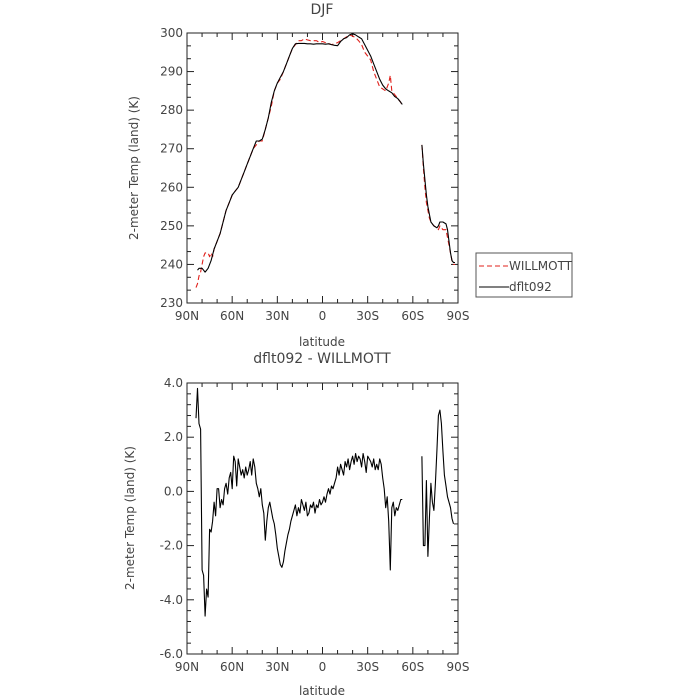 The height and width of the screenshot is (700, 700). What do you see at coordinates (171, 654) in the screenshot?
I see `y-tick-label: -6.0` at bounding box center [171, 654].